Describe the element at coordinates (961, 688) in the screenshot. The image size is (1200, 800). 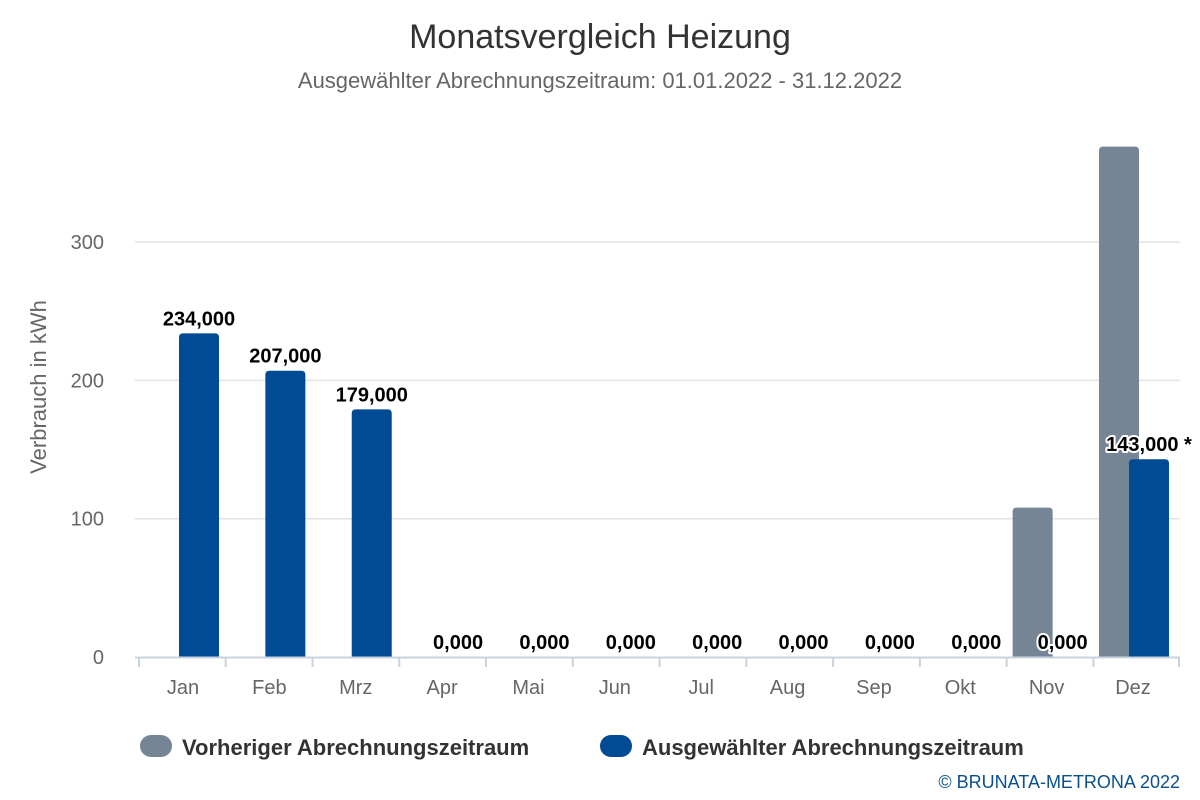
I see `x-tick-label: Okt` at that location.